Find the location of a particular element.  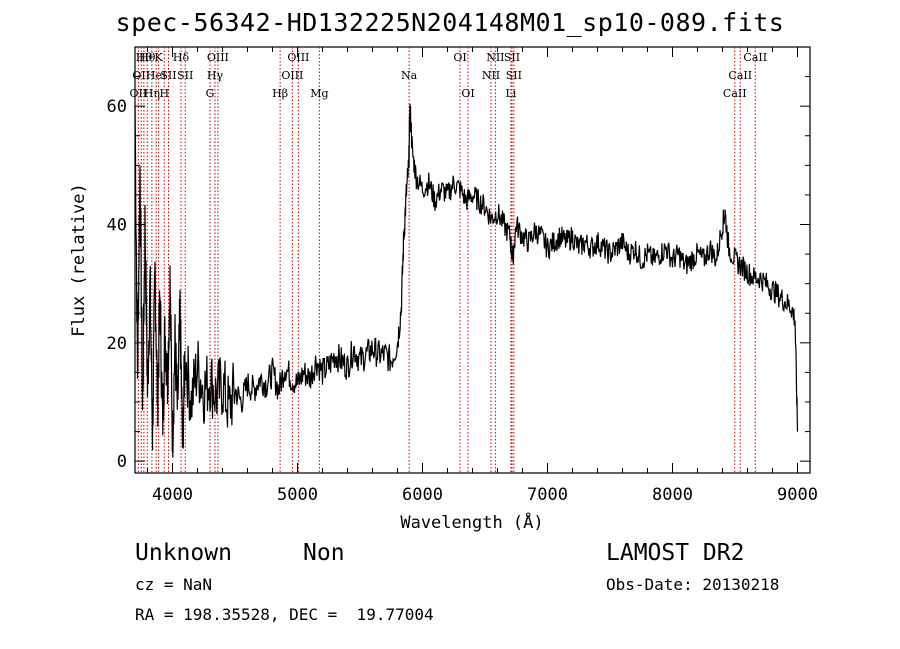

line-marker-label: HeI is located at coordinates (156, 75).